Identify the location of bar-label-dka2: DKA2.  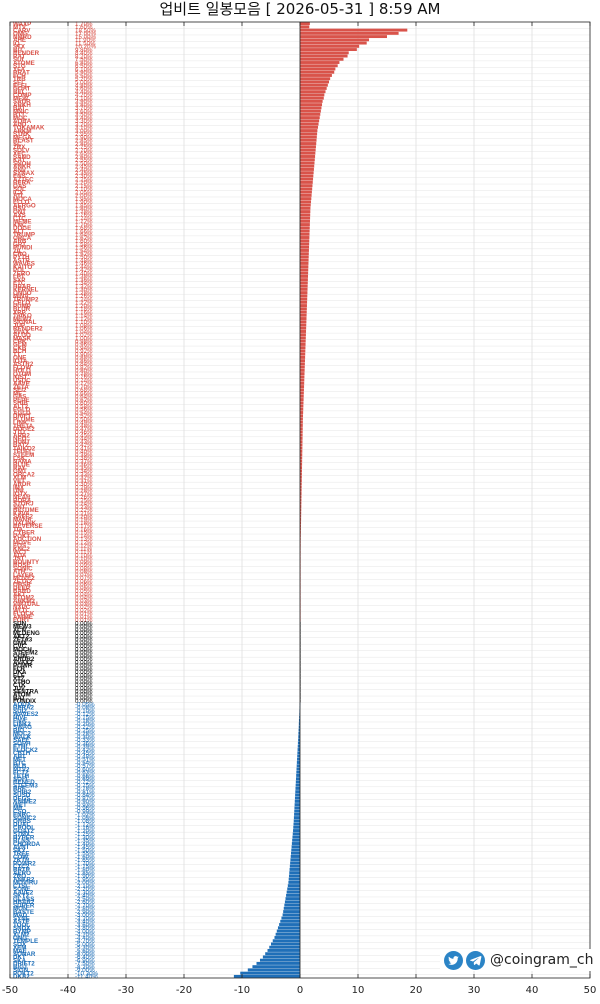
(21, 977).